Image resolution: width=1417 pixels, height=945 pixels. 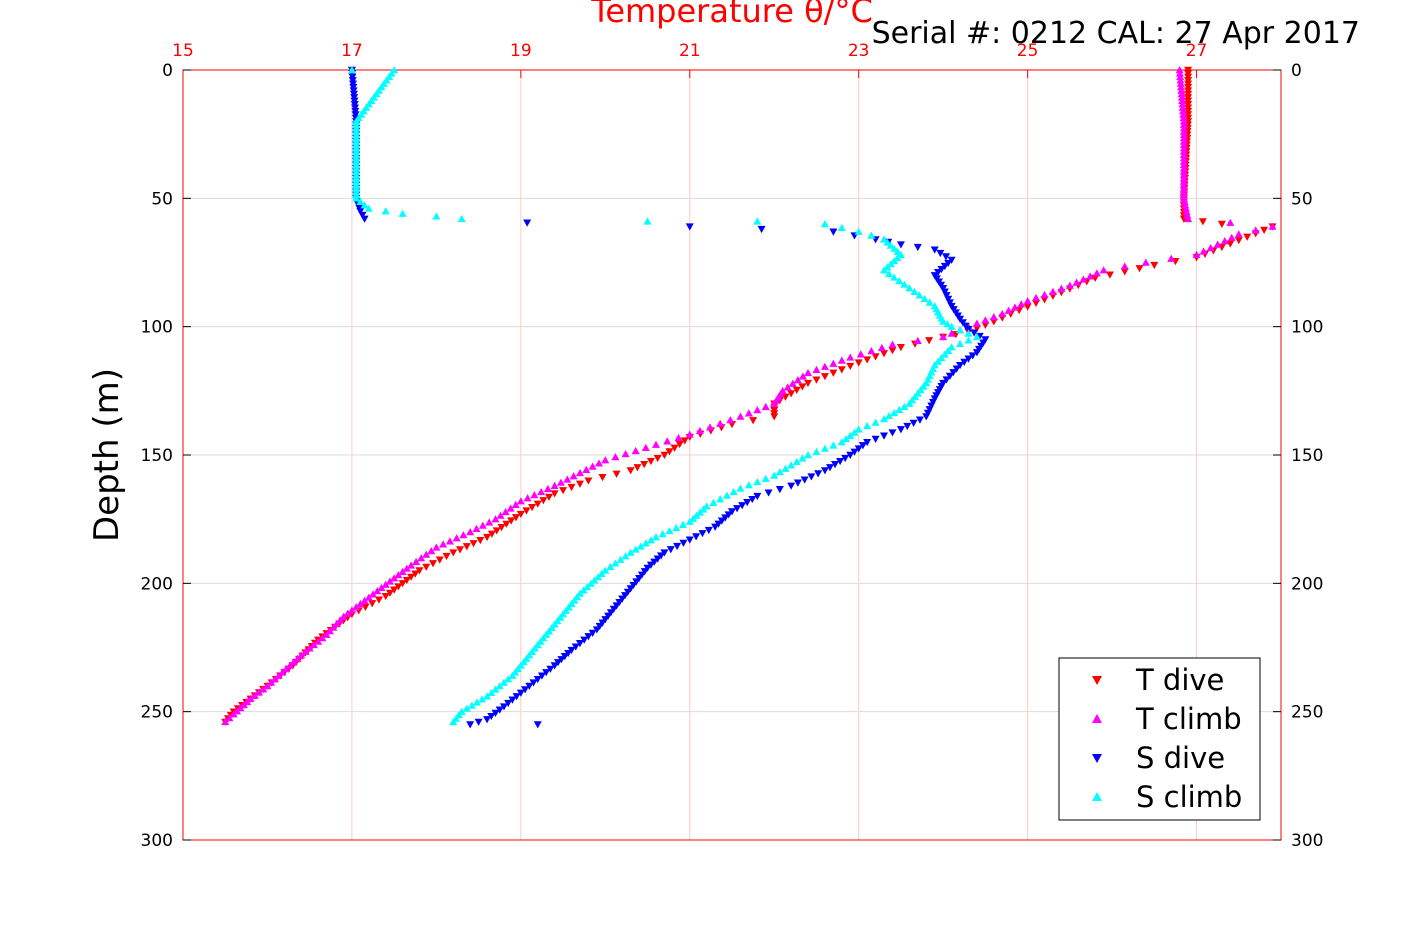 I want to click on legend-box, so click(x=1159, y=739).